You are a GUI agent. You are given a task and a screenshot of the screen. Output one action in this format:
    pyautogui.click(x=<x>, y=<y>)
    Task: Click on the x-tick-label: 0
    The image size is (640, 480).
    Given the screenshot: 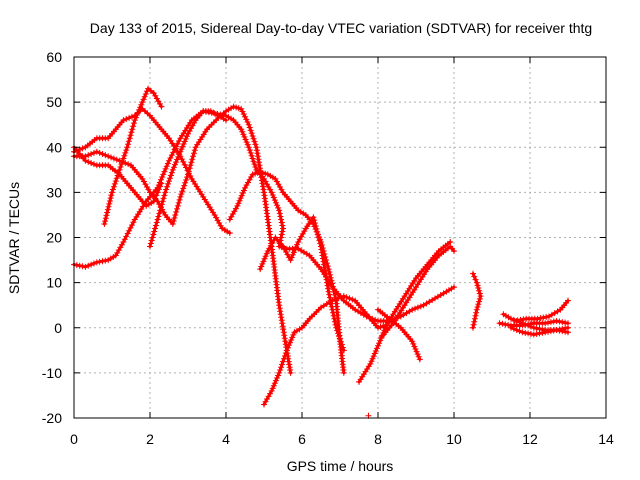 What is the action you would take?
    pyautogui.click(x=74, y=439)
    